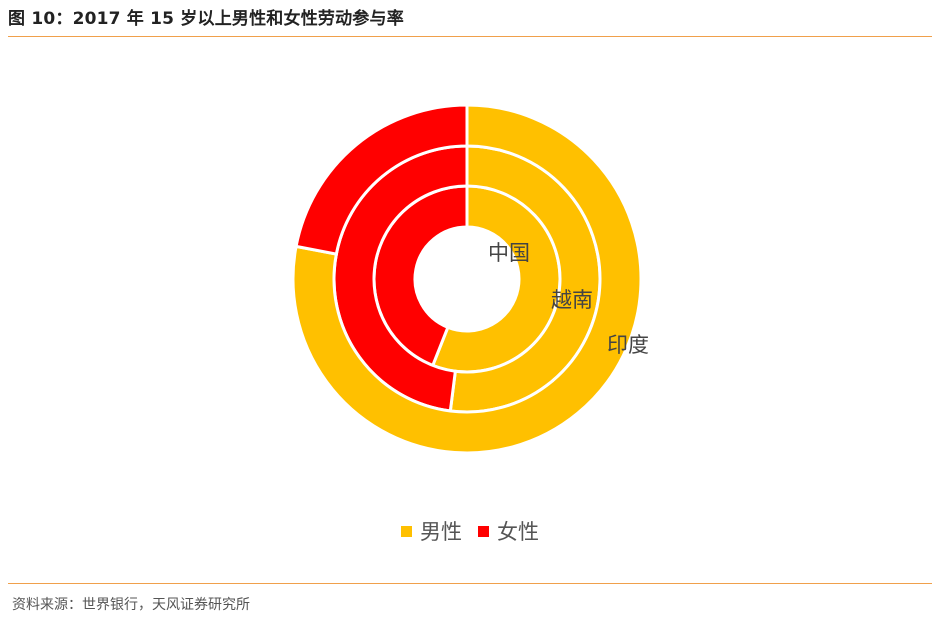  What do you see at coordinates (572, 300) in the screenshot?
I see `ring-label-vietnam: 越南` at bounding box center [572, 300].